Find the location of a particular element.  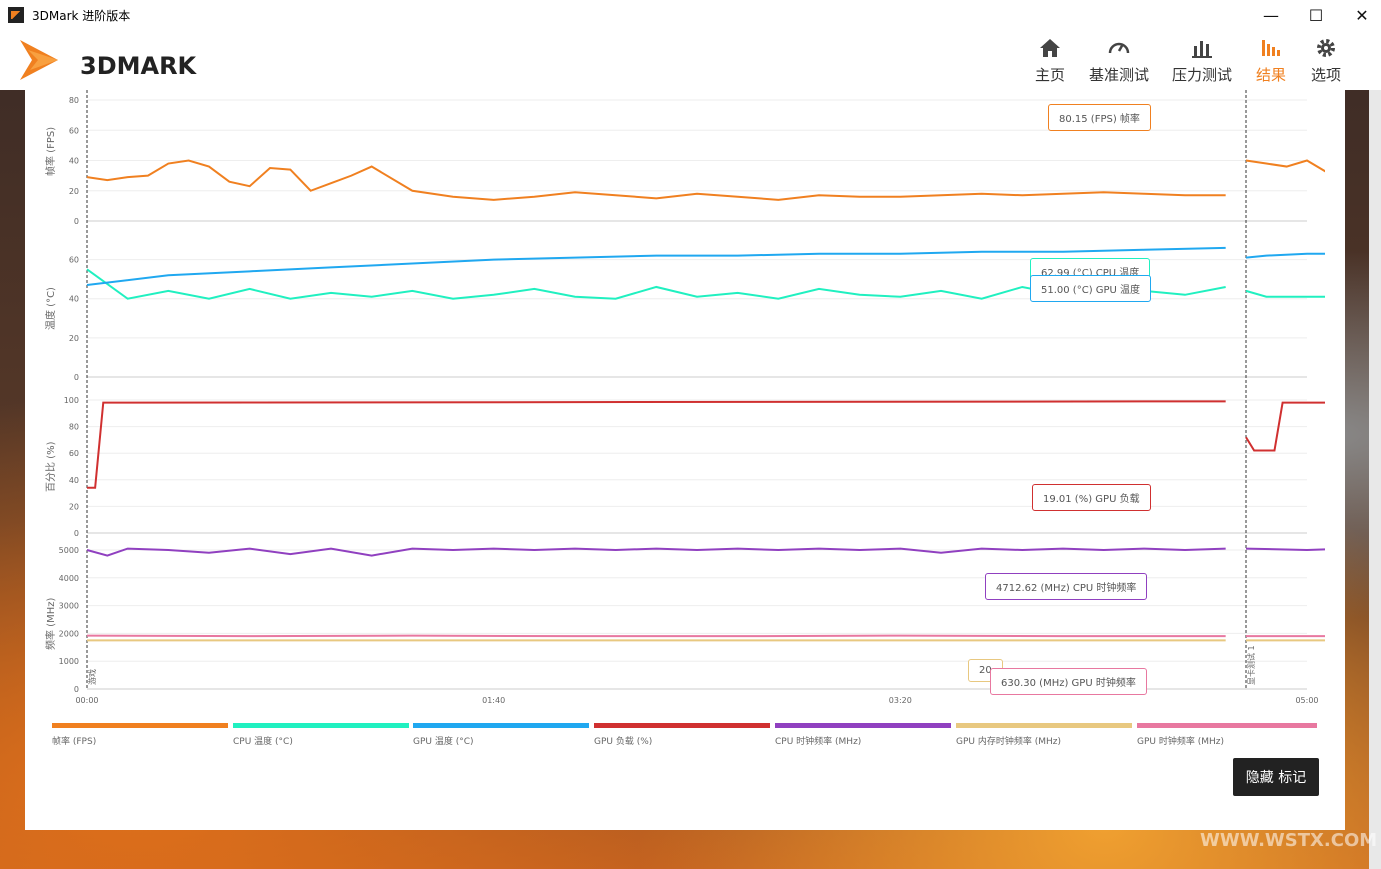

legend-label: 帧率 (FPS) is located at coordinates (74, 742).